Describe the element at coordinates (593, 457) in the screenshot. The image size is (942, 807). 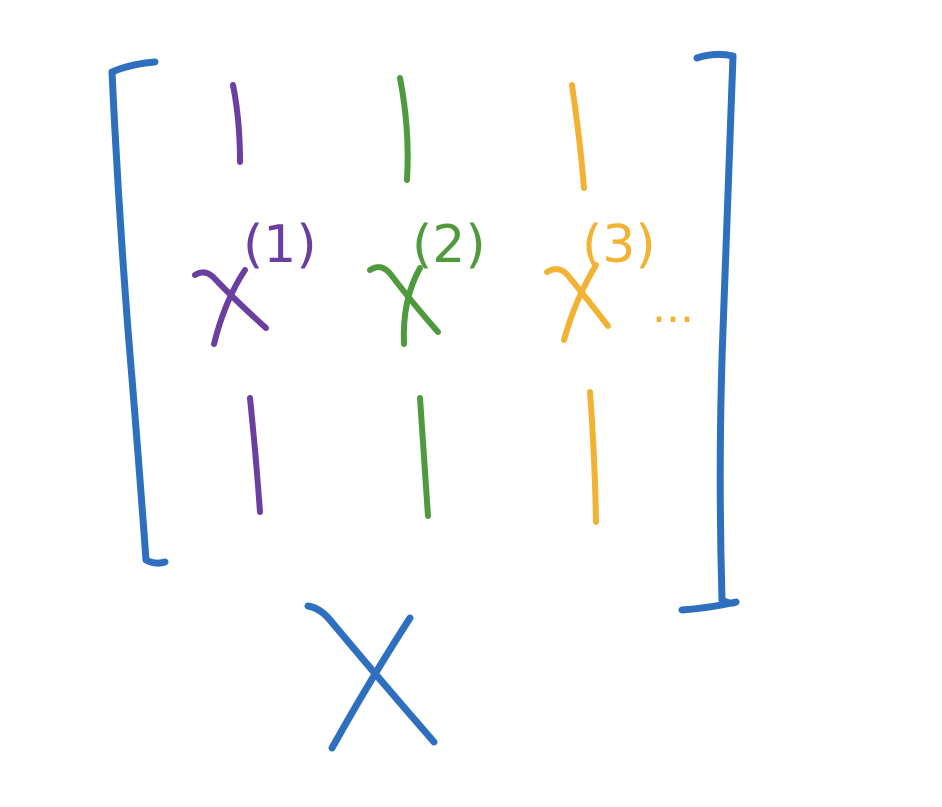
I see `column-3-bottom-bar` at that location.